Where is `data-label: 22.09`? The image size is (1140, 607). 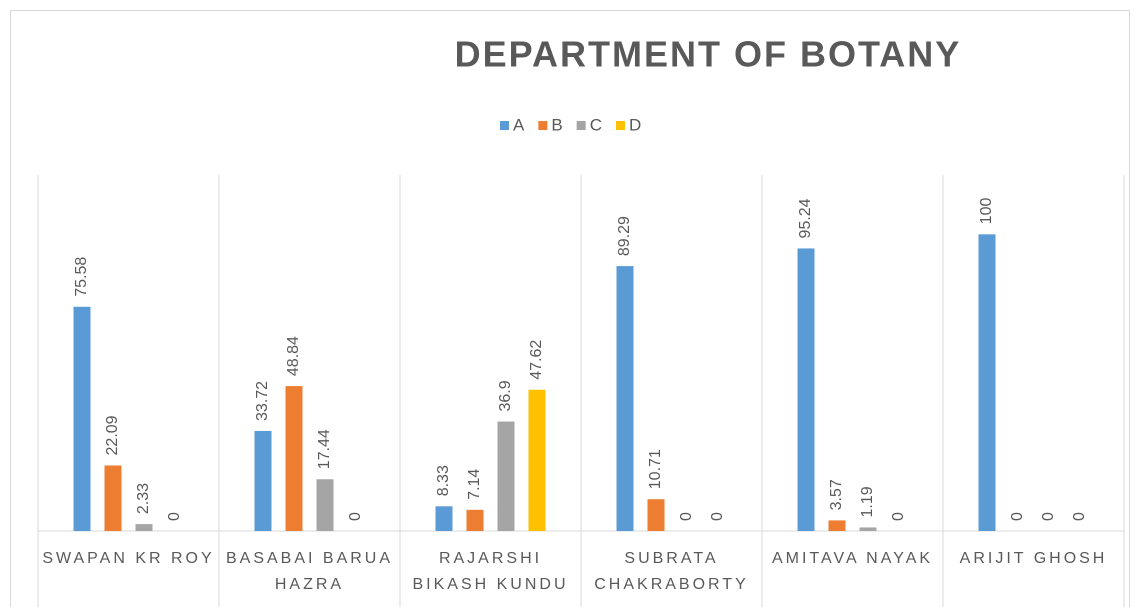
data-label: 22.09 is located at coordinates (112, 435).